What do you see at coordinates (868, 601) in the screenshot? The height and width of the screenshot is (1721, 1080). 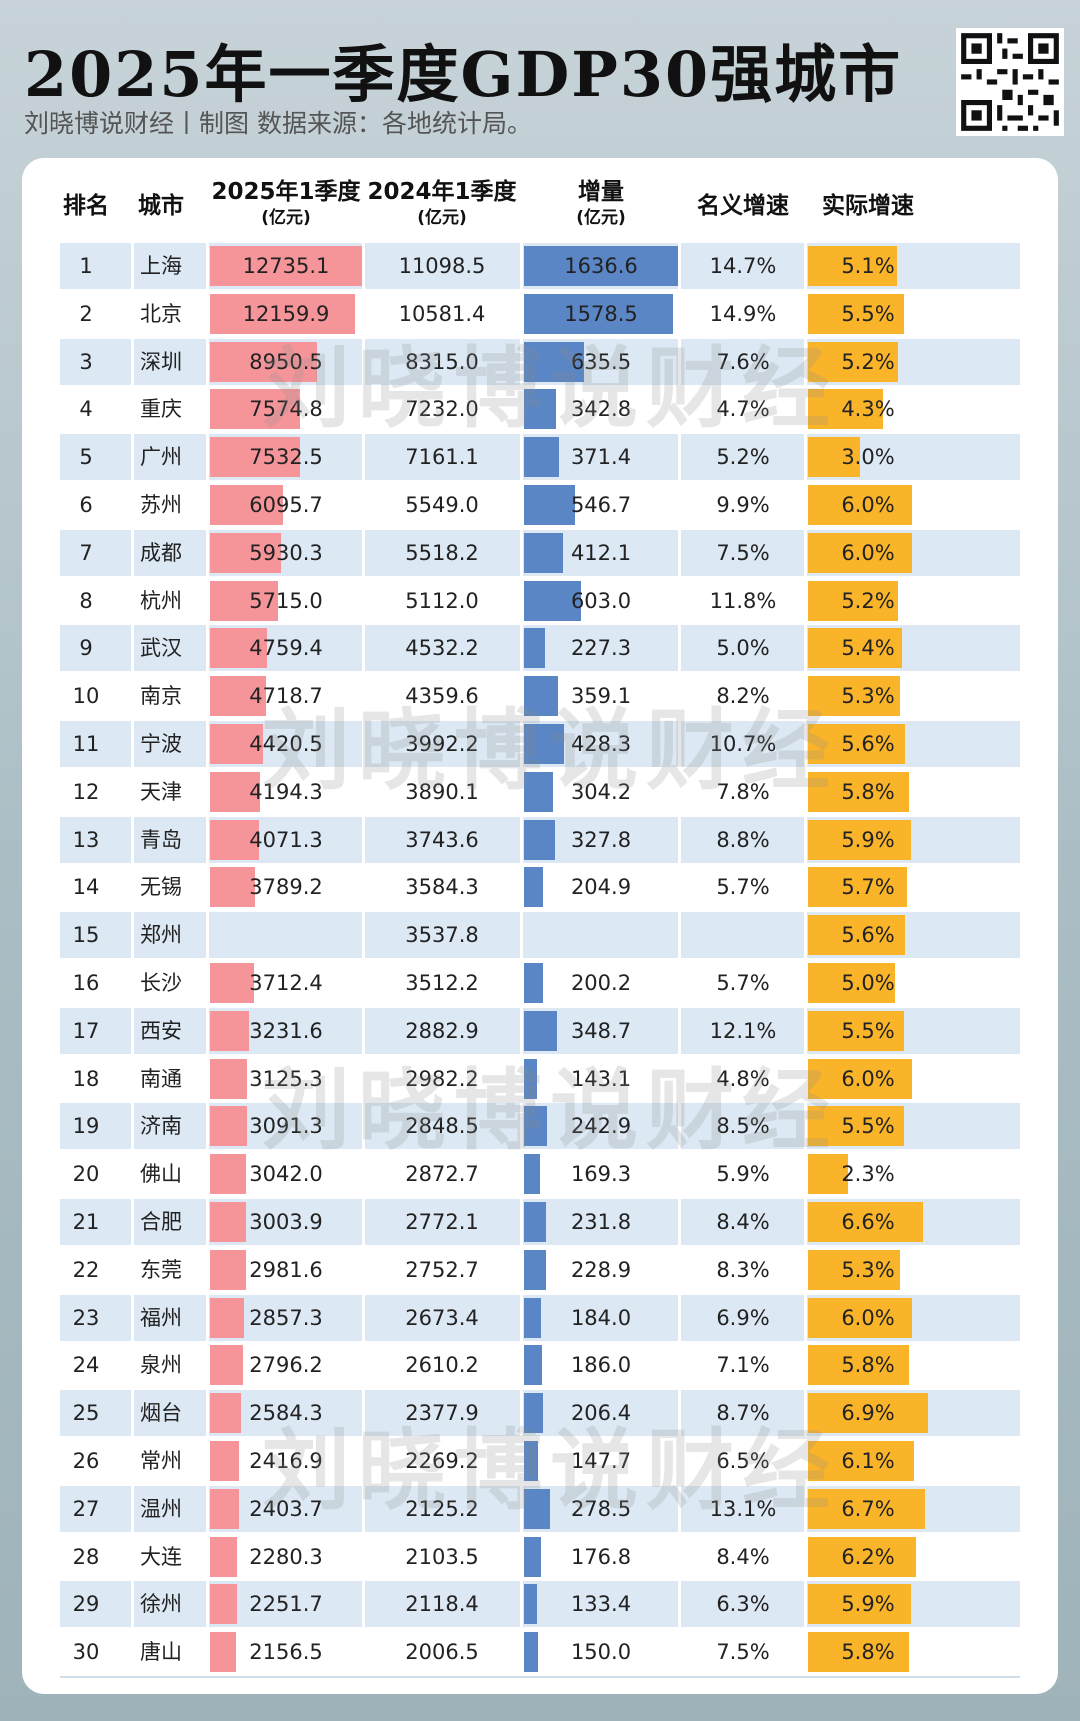 I see `real-growth-cell: 5.2%` at bounding box center [868, 601].